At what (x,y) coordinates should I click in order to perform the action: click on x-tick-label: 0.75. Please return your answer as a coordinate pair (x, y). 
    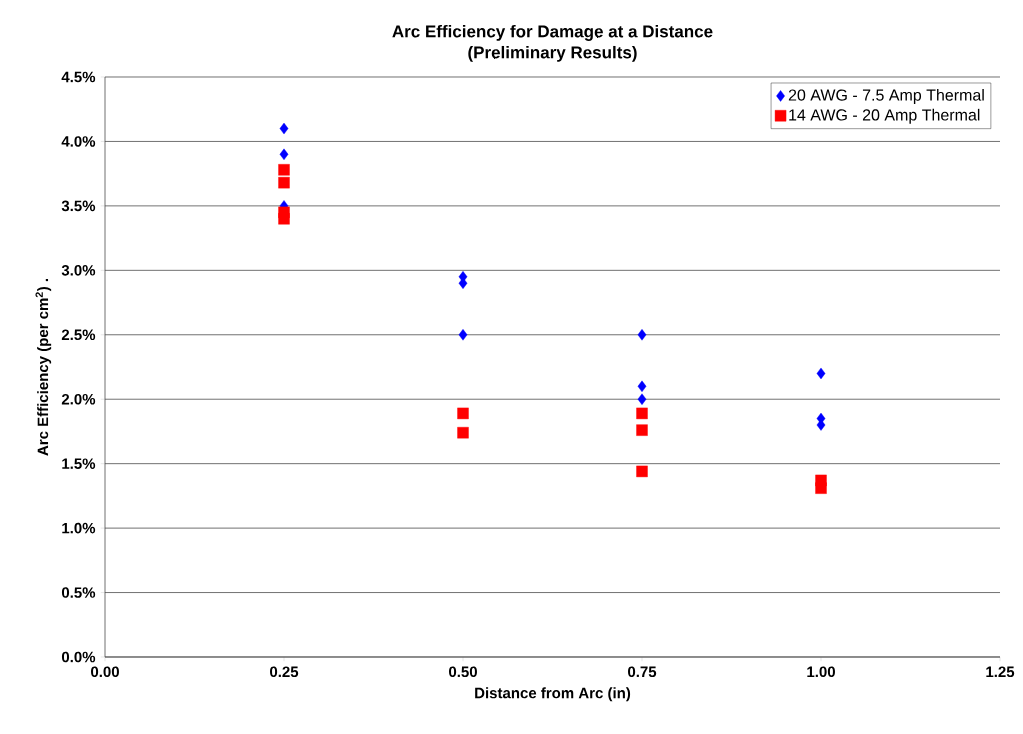
    Looking at the image, I should click on (642, 672).